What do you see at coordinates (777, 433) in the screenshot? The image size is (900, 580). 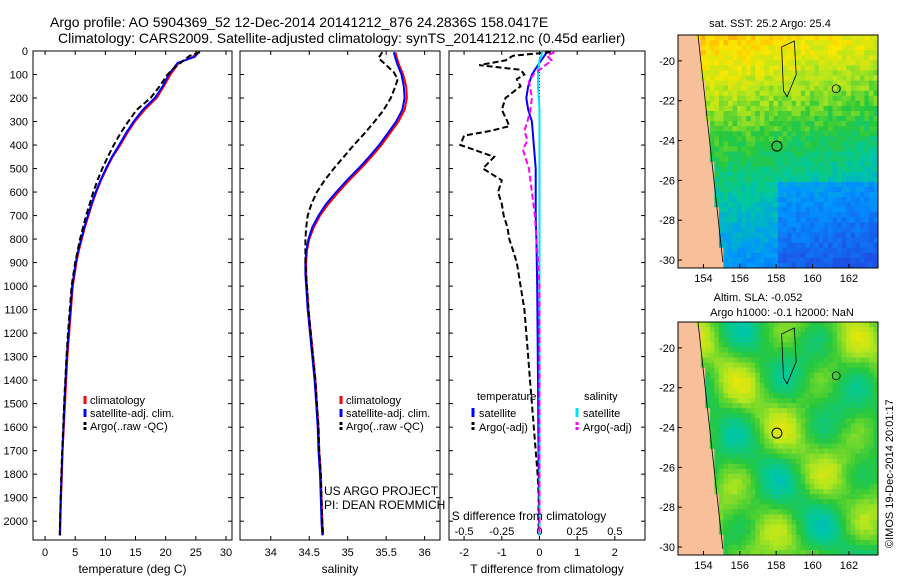 I see `argo-position-marker` at bounding box center [777, 433].